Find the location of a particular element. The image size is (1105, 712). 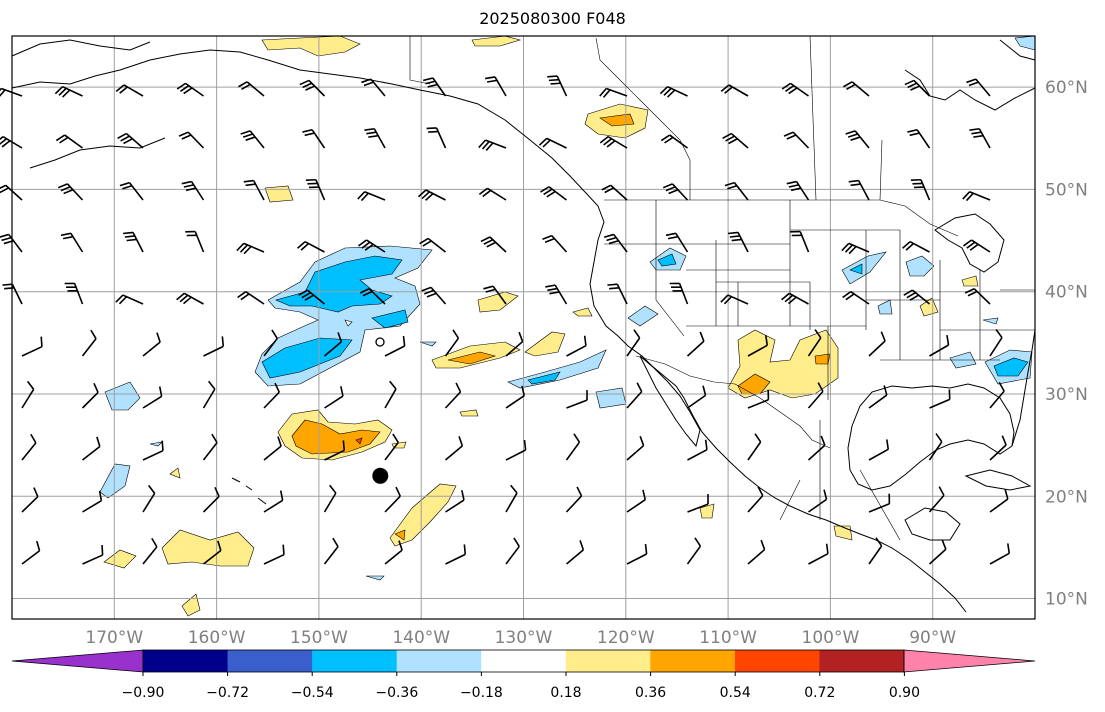

lon-tick-label: 130°W is located at coordinates (524, 638).